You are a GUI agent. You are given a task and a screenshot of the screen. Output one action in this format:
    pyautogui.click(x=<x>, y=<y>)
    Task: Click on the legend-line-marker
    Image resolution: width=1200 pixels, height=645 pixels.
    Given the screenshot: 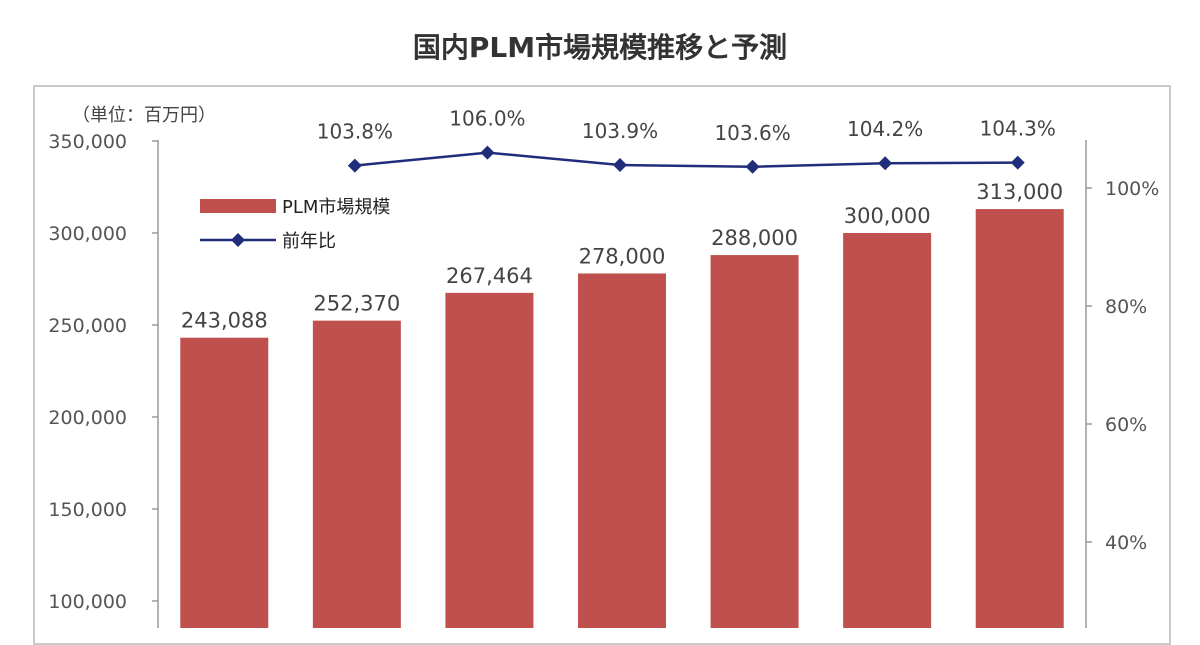 What is the action you would take?
    pyautogui.click(x=238, y=240)
    